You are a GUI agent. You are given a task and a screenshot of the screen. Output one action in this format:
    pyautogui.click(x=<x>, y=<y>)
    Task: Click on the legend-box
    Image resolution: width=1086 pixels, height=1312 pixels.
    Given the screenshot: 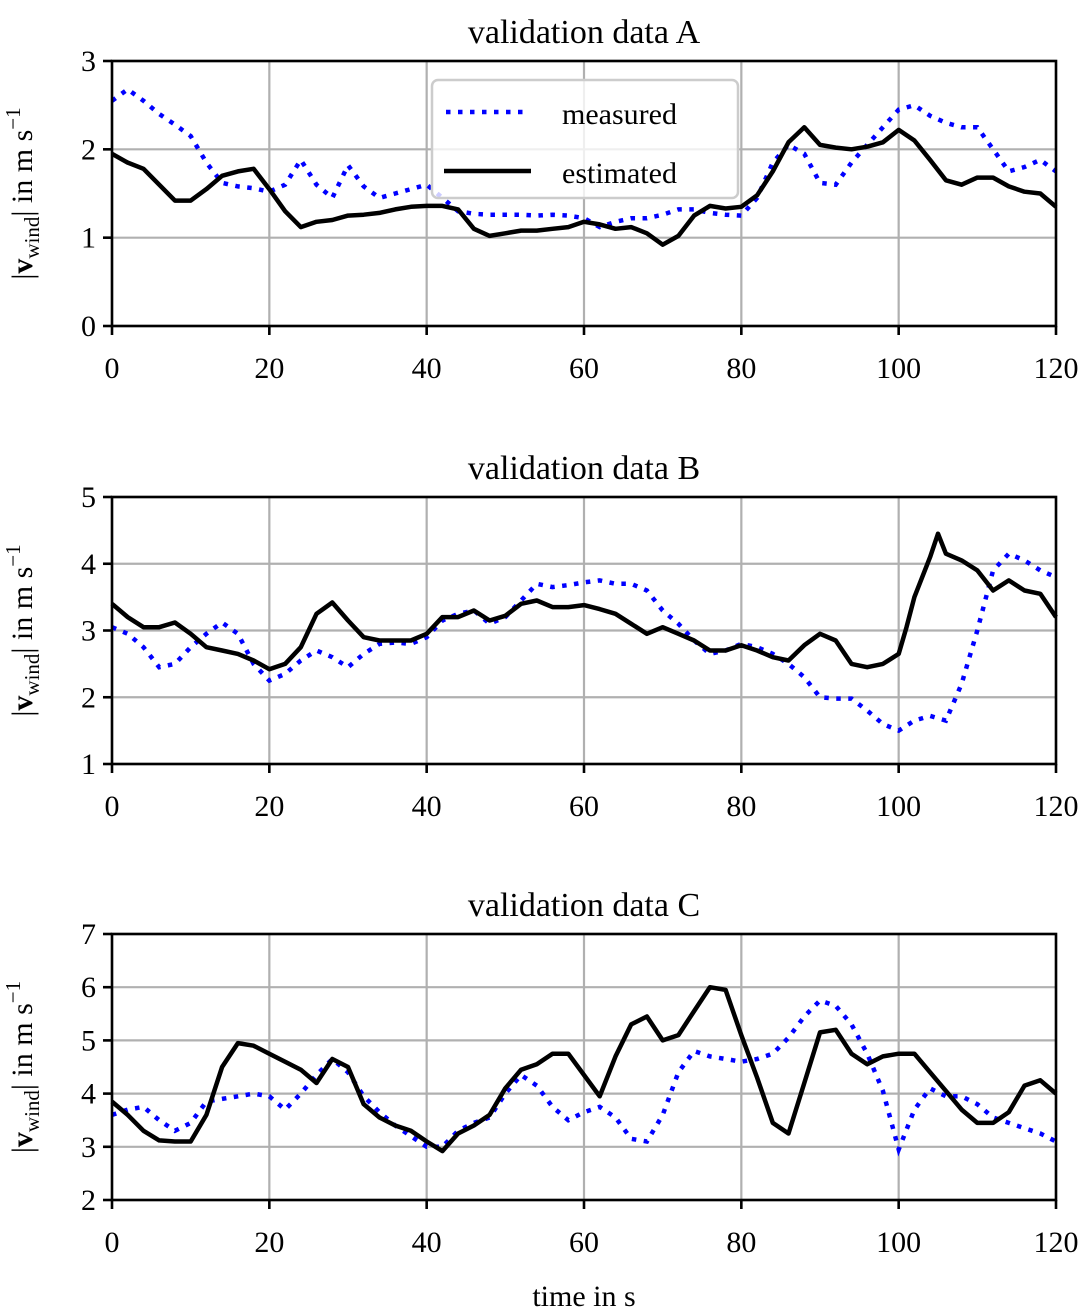 What is the action you would take?
    pyautogui.click(x=585, y=139)
    